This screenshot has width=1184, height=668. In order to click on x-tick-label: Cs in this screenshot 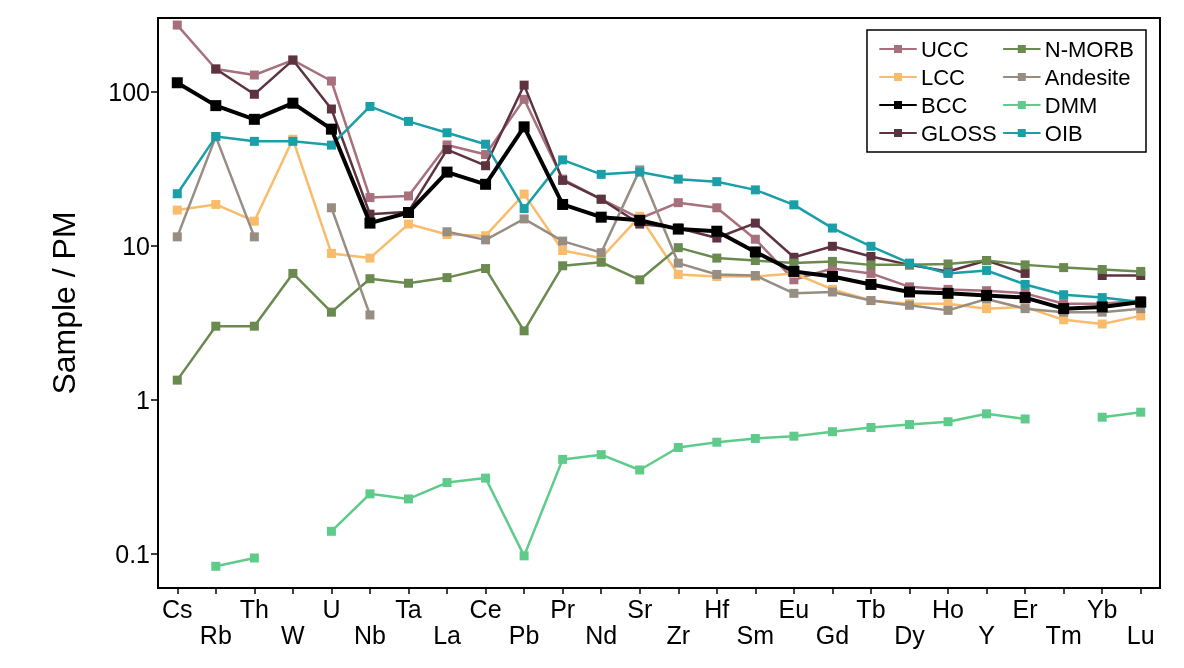, I will do `click(177, 609)`.